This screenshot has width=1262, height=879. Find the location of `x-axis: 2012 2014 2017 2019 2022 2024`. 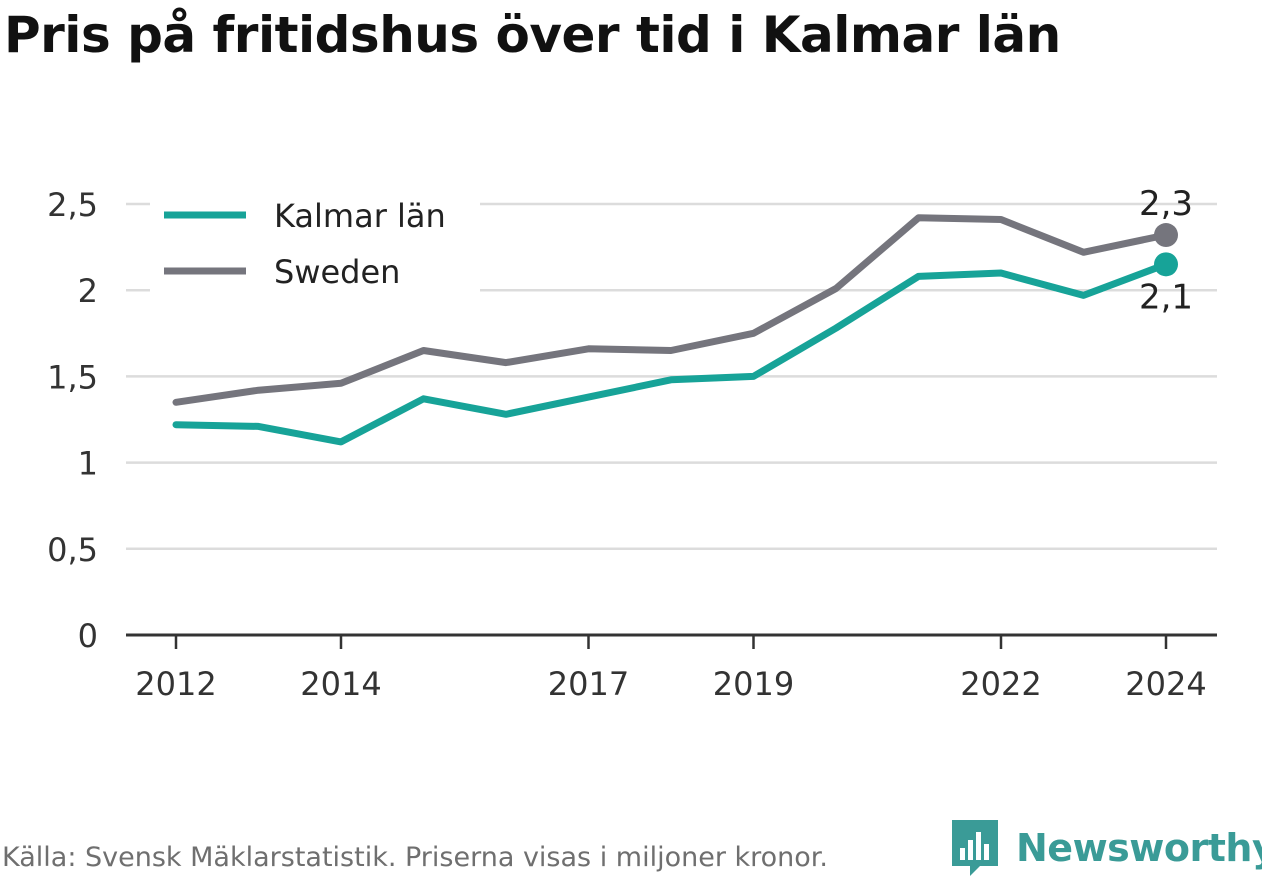

x-axis: 2012 2014 2017 2019 2022 2024 is located at coordinates (671, 668).